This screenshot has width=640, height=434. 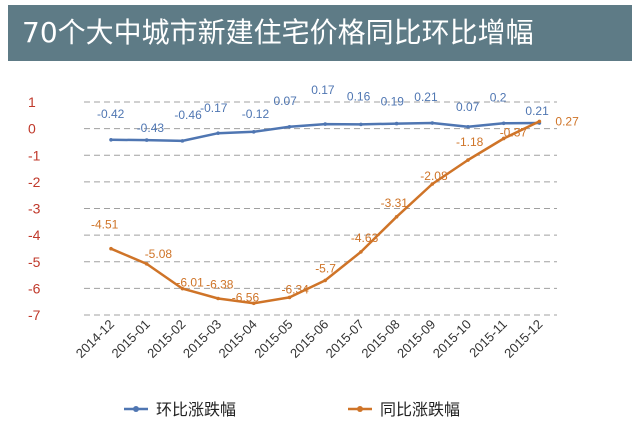 I want to click on y-tick-label: -4, so click(x=34, y=235).